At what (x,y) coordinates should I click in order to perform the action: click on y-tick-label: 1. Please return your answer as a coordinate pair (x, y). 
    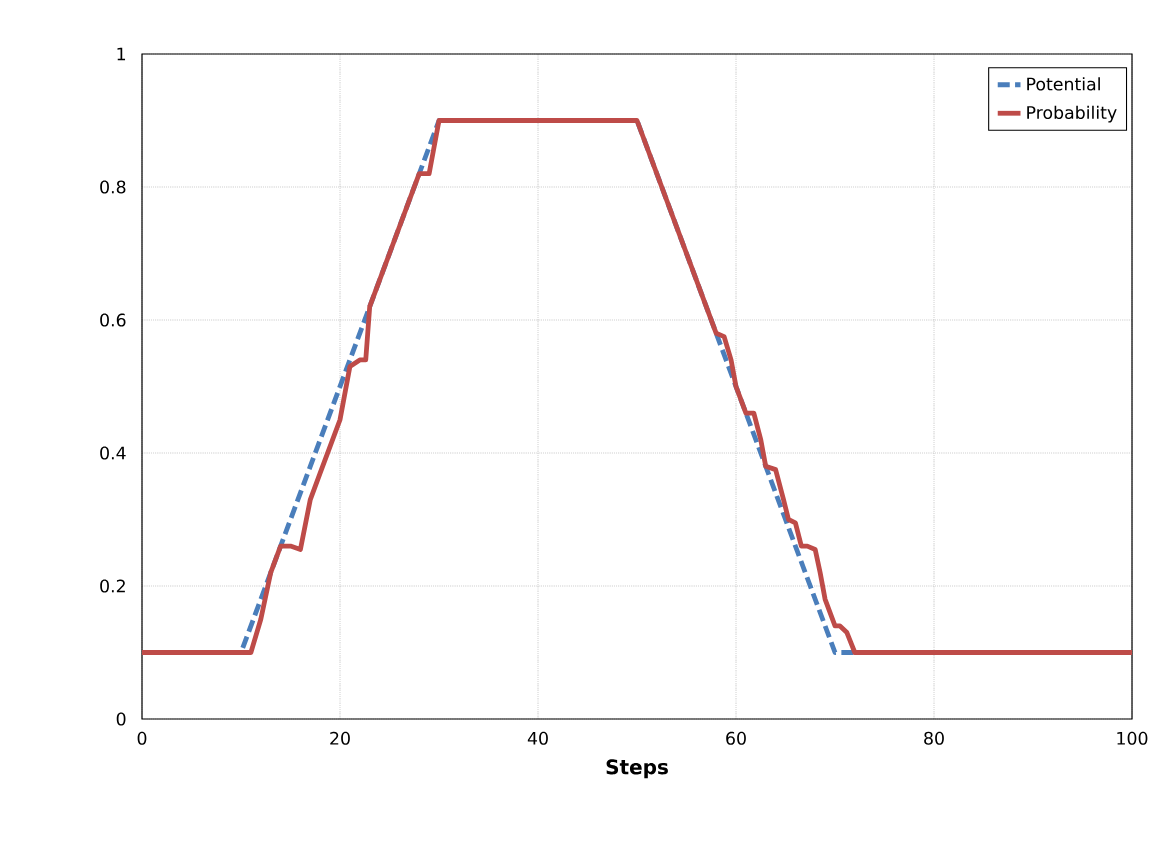
    Looking at the image, I should click on (121, 54).